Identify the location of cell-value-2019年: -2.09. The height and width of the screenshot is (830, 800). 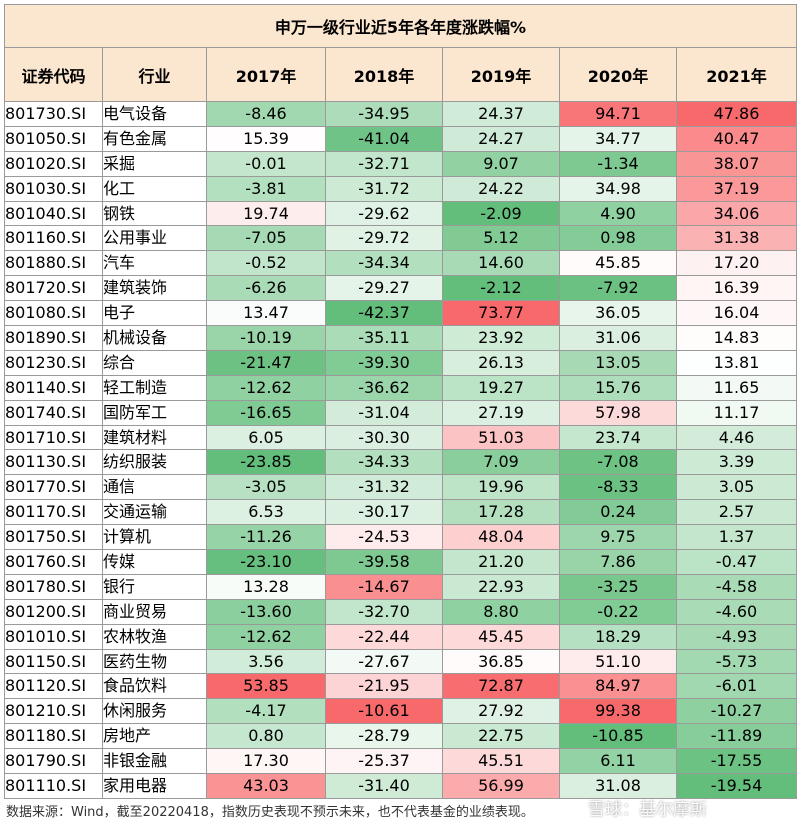
(501, 213).